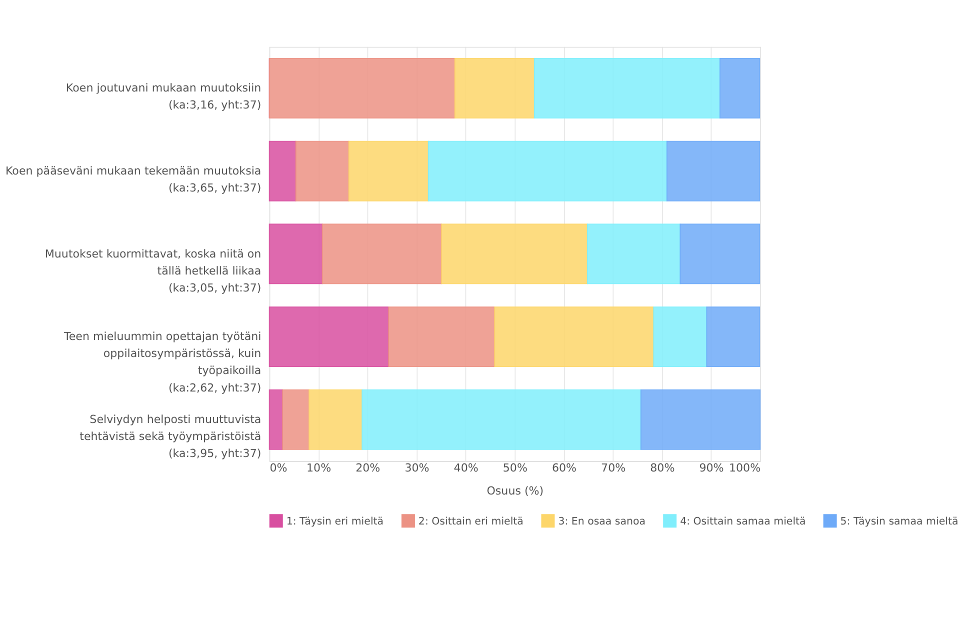 This screenshot has height=618, width=963. I want to click on x-tick-label: 60%, so click(564, 468).